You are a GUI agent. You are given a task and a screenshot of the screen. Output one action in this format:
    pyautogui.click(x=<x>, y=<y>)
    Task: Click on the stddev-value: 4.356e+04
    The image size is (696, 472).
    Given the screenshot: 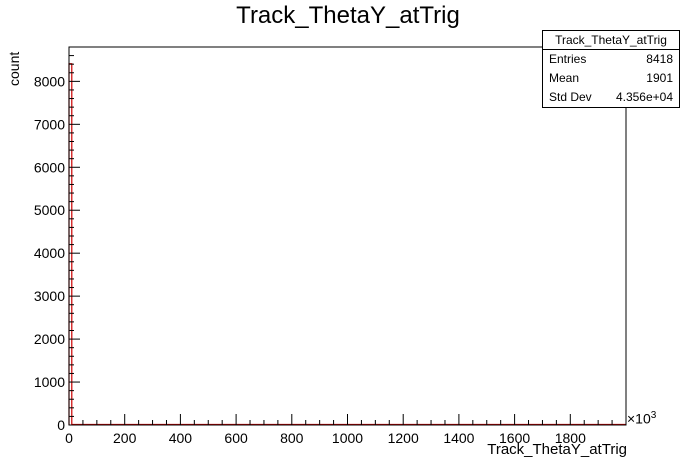 What is the action you would take?
    pyautogui.click(x=644, y=97)
    